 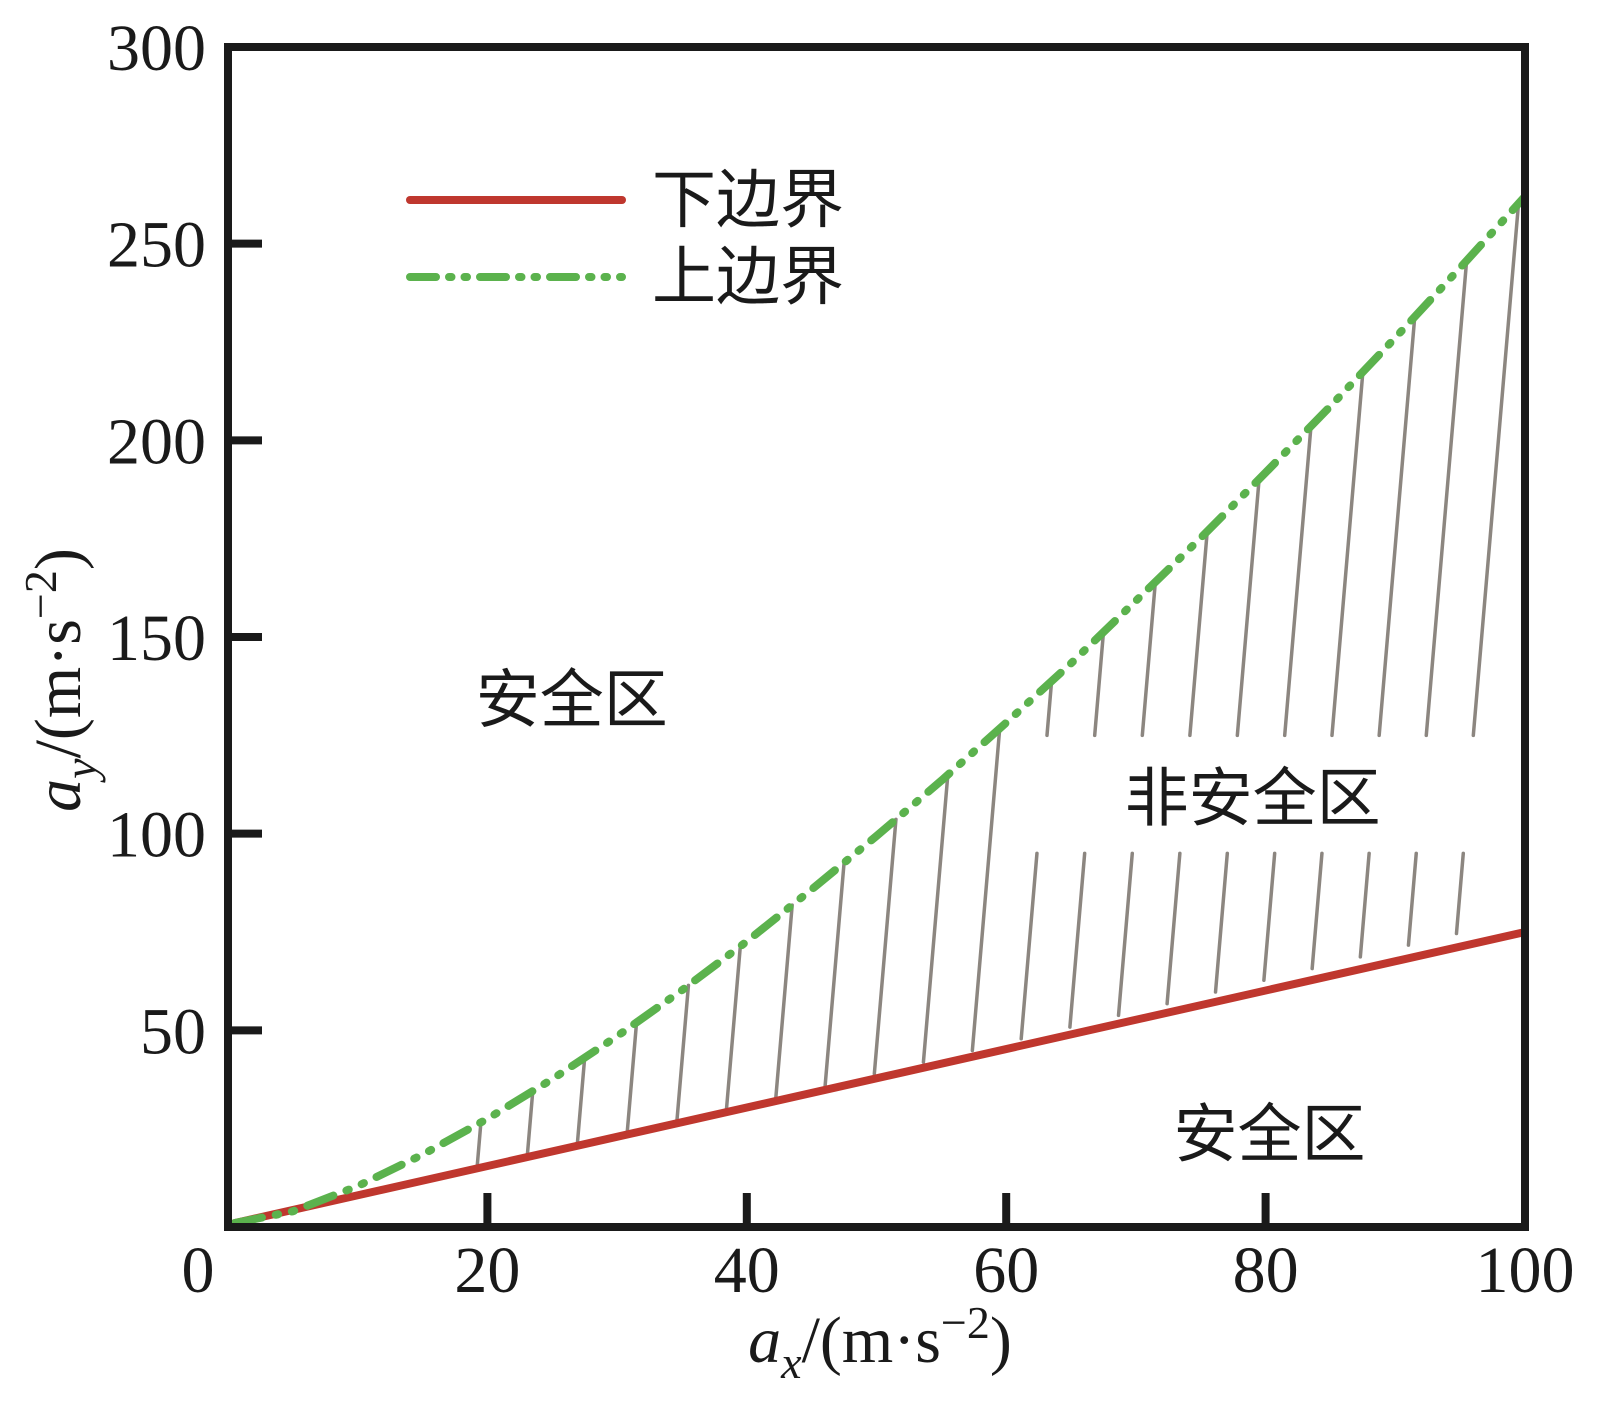 What do you see at coordinates (487, 1270) in the screenshot?
I see `x-axis-tick-label: 20` at bounding box center [487, 1270].